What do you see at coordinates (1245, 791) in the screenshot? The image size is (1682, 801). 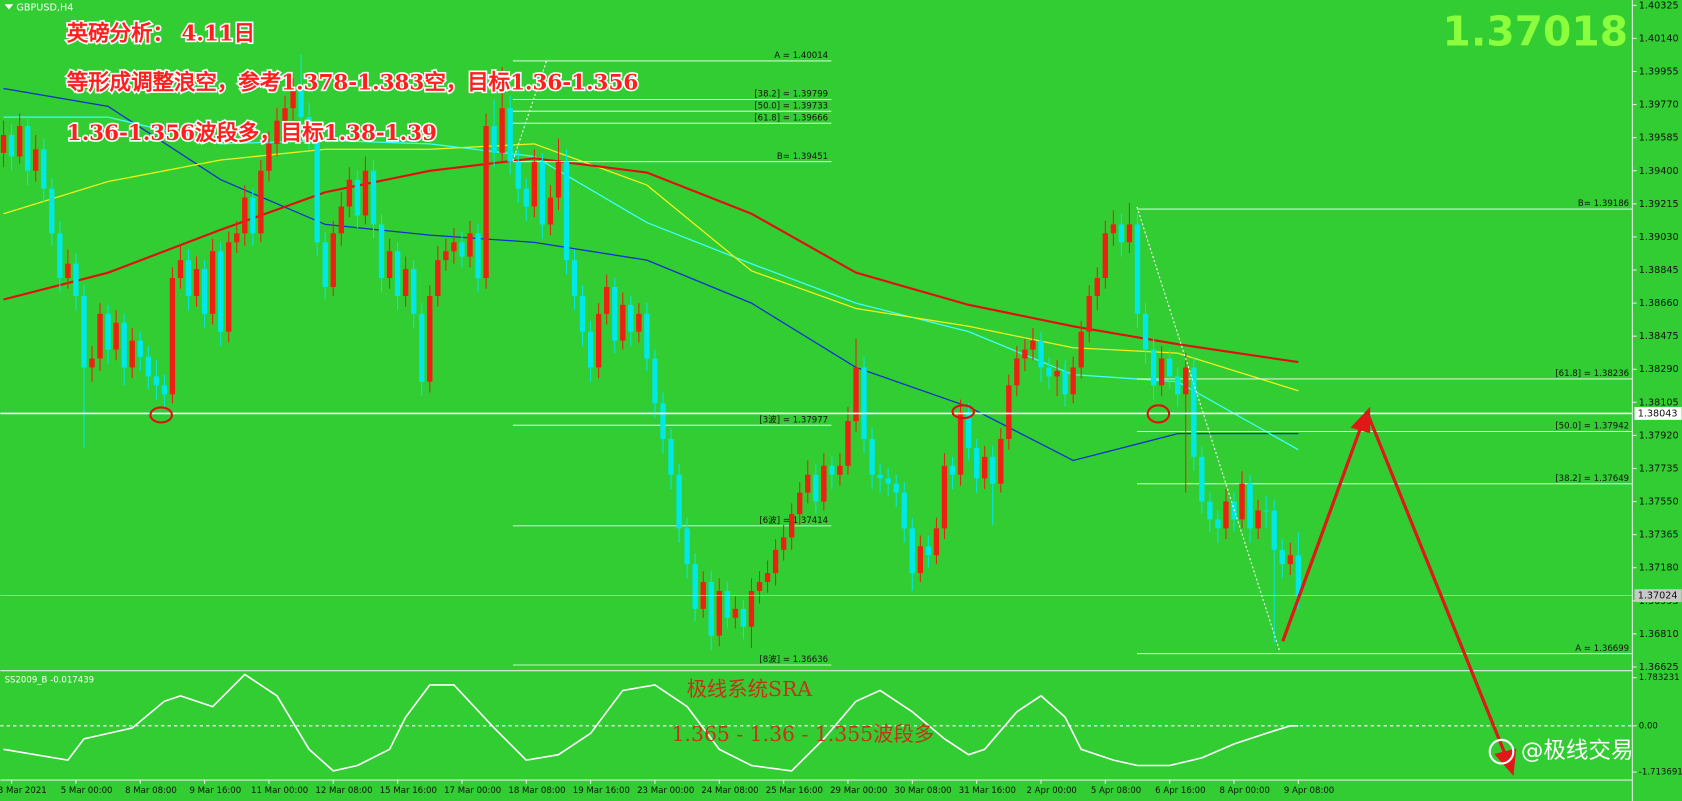 I see `x-tick-label: 8 Apr 00:00` at bounding box center [1245, 791].